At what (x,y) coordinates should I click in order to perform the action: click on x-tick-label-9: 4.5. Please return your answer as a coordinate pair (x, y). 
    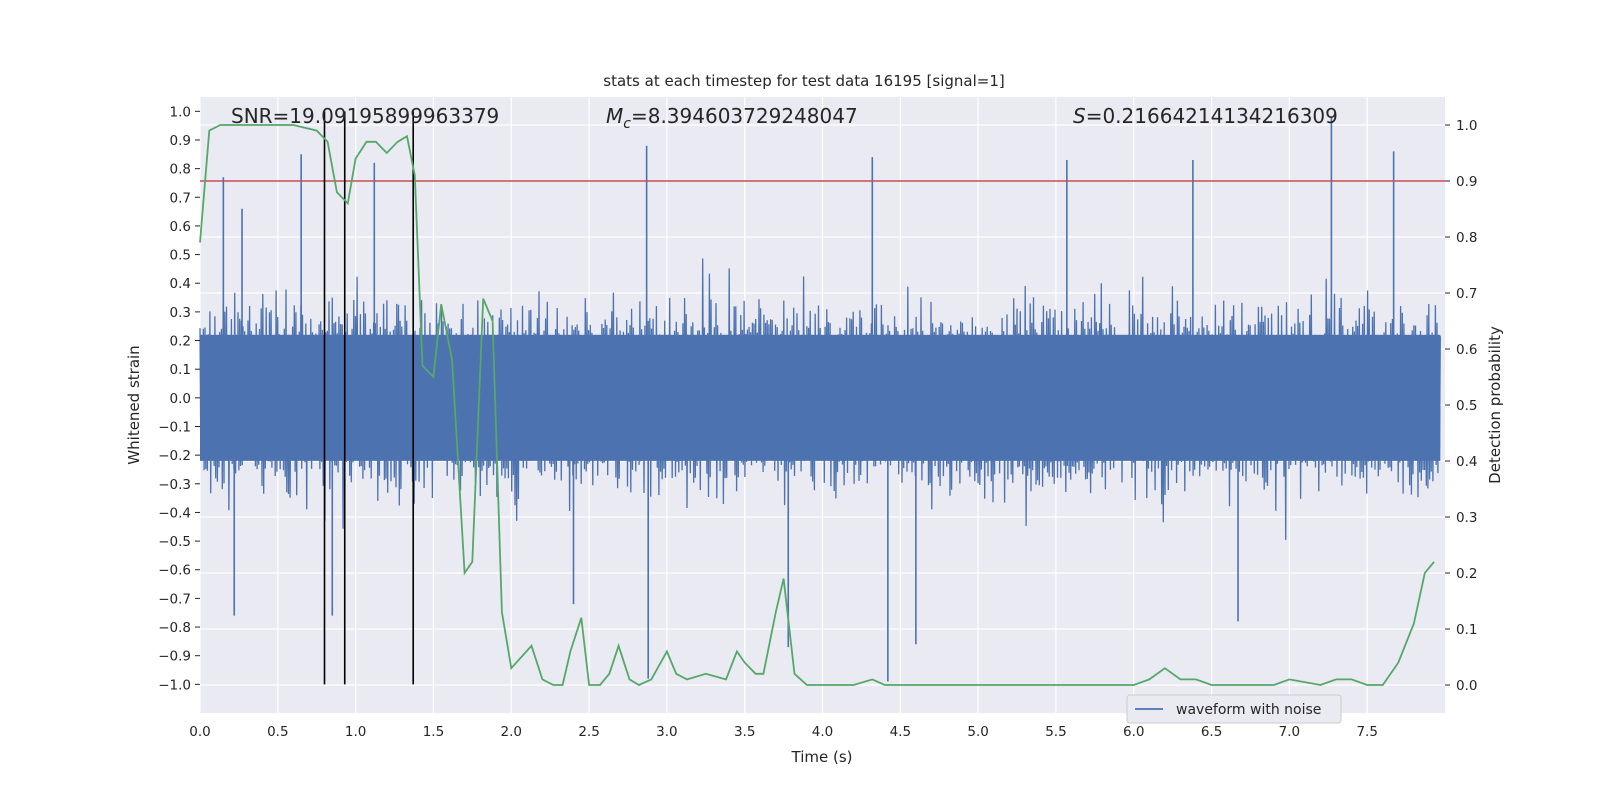
    Looking at the image, I should click on (900, 732).